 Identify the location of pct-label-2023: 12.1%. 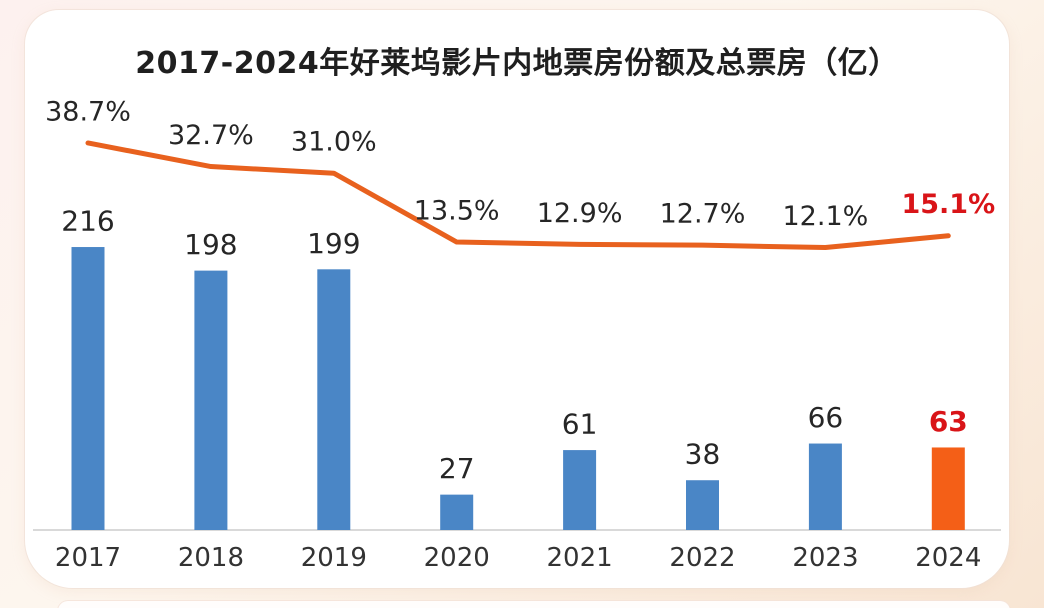
(826, 216).